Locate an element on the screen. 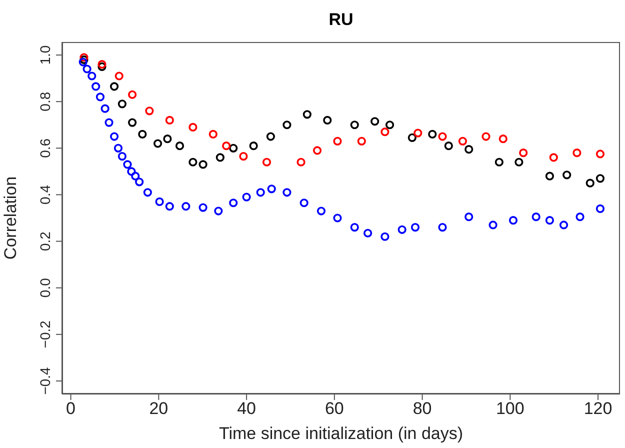 The height and width of the screenshot is (448, 625). y-tick-label: 0.2 is located at coordinates (45, 241).